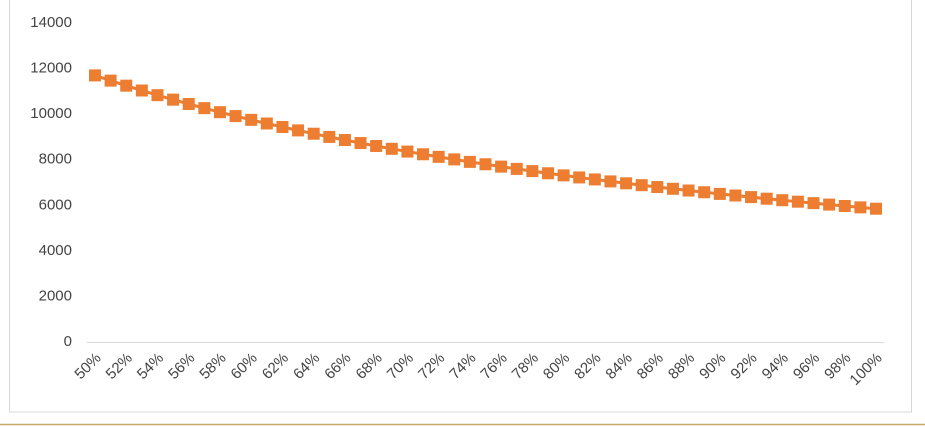  I want to click on x-tick-label: 76%, so click(493, 366).